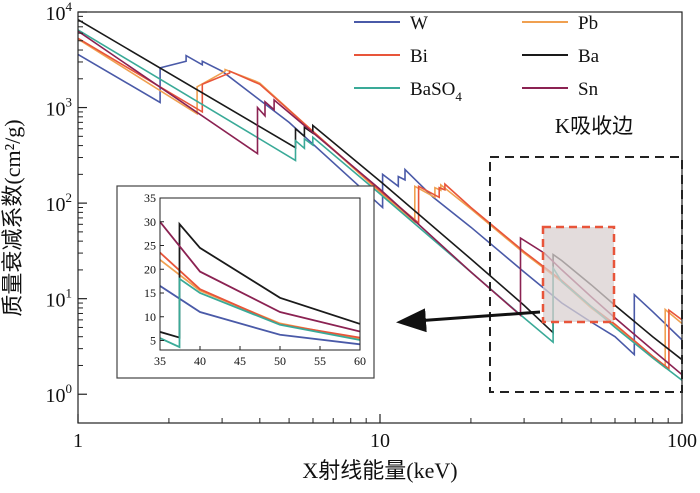 This screenshot has height=493, width=700. What do you see at coordinates (150, 246) in the screenshot?
I see `inset-y-tick-label: 25` at bounding box center [150, 246].